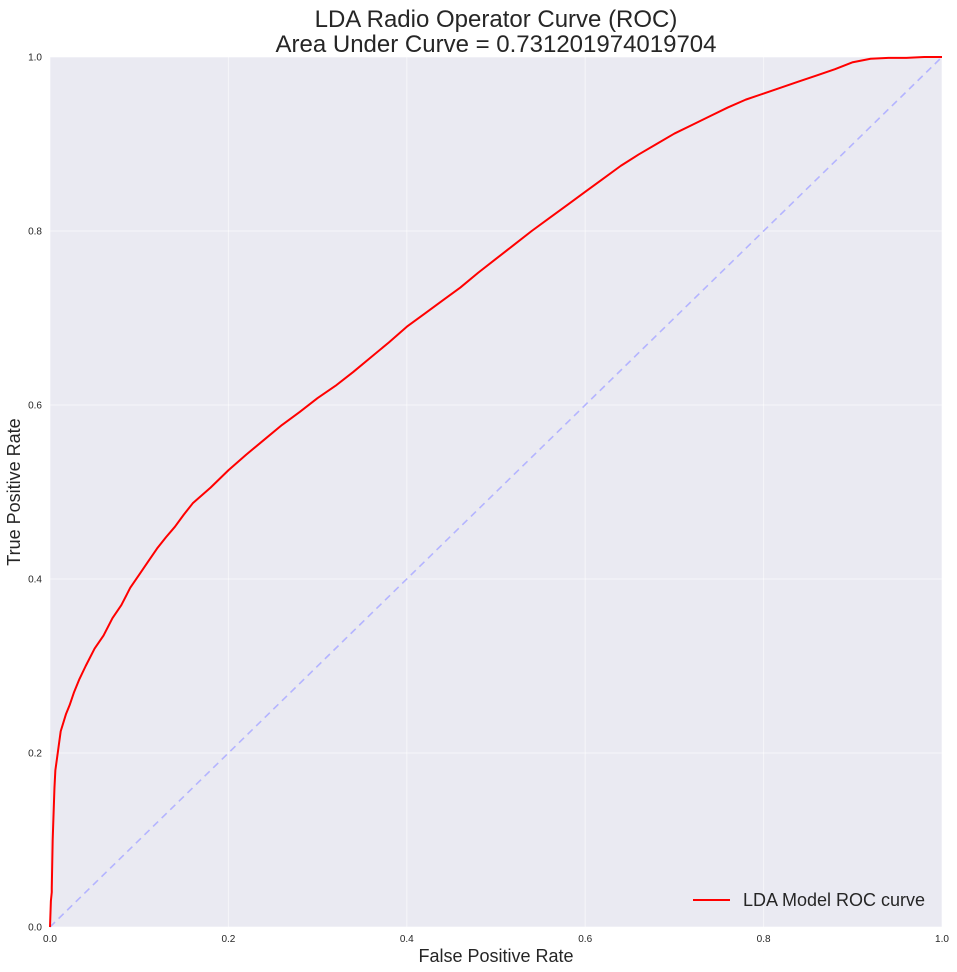  What do you see at coordinates (35, 58) in the screenshot?
I see `y-tick-label: 1.0` at bounding box center [35, 58].